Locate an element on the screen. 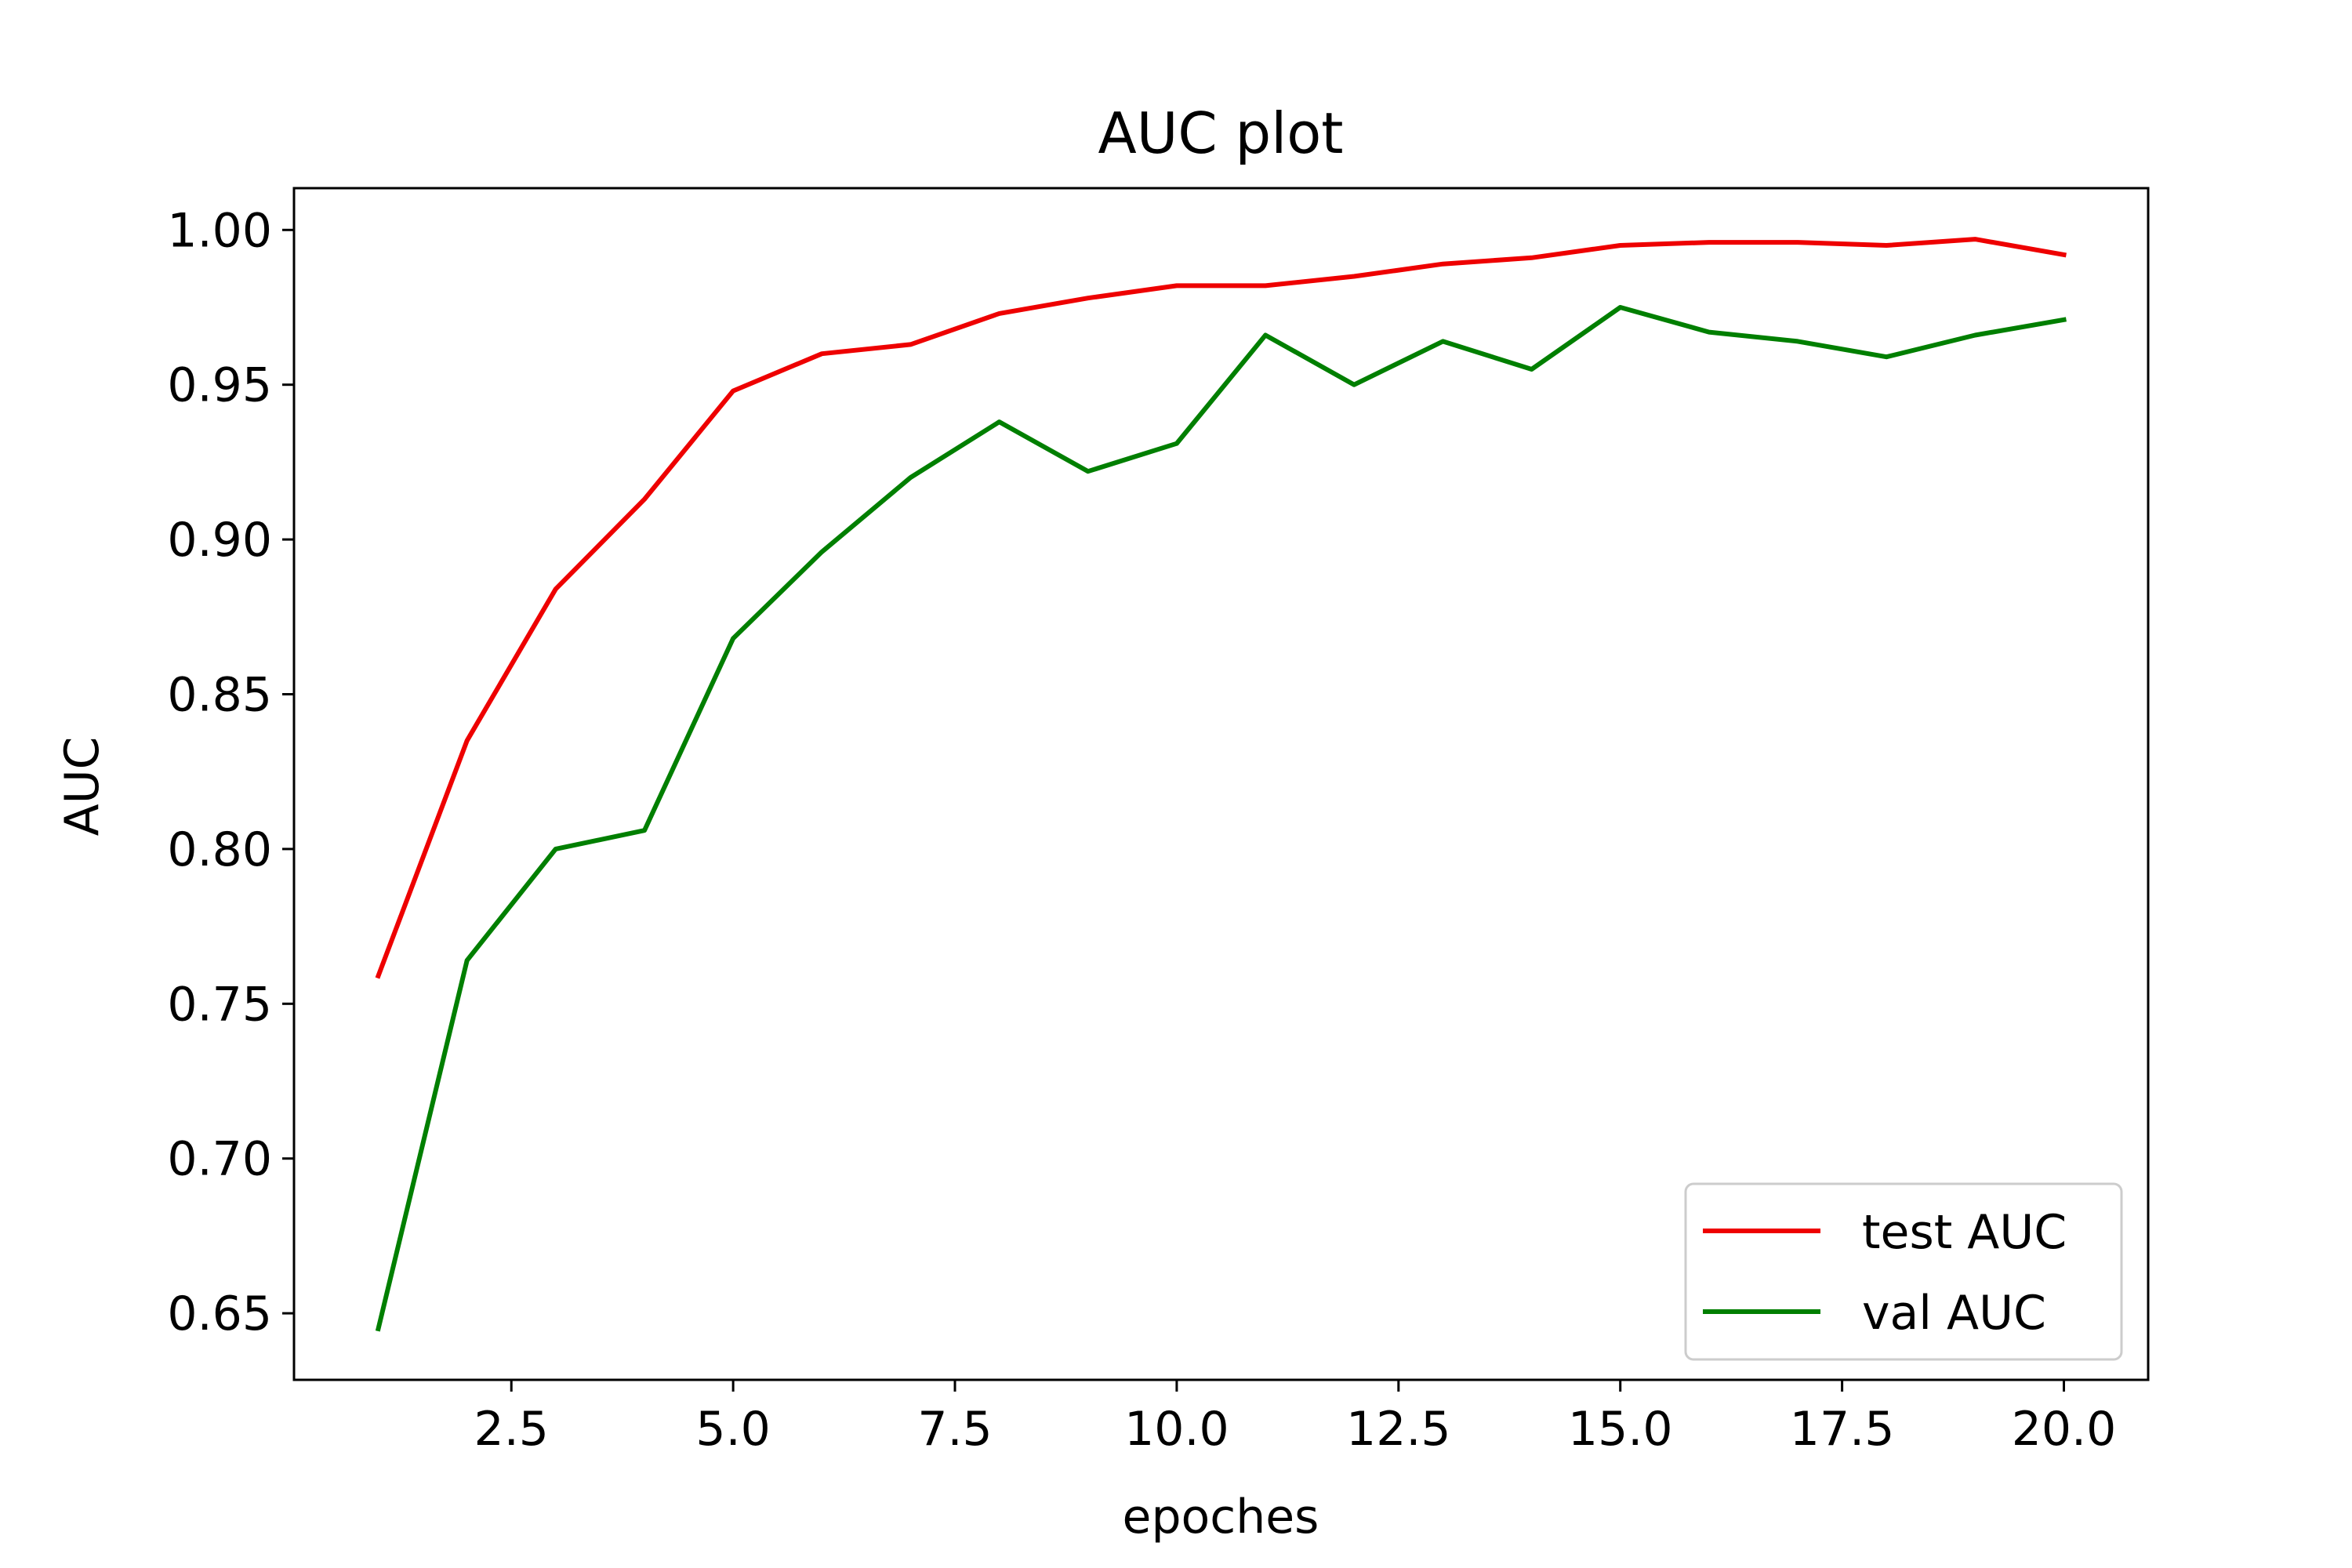  y-axis-label: AUC is located at coordinates (82, 787).